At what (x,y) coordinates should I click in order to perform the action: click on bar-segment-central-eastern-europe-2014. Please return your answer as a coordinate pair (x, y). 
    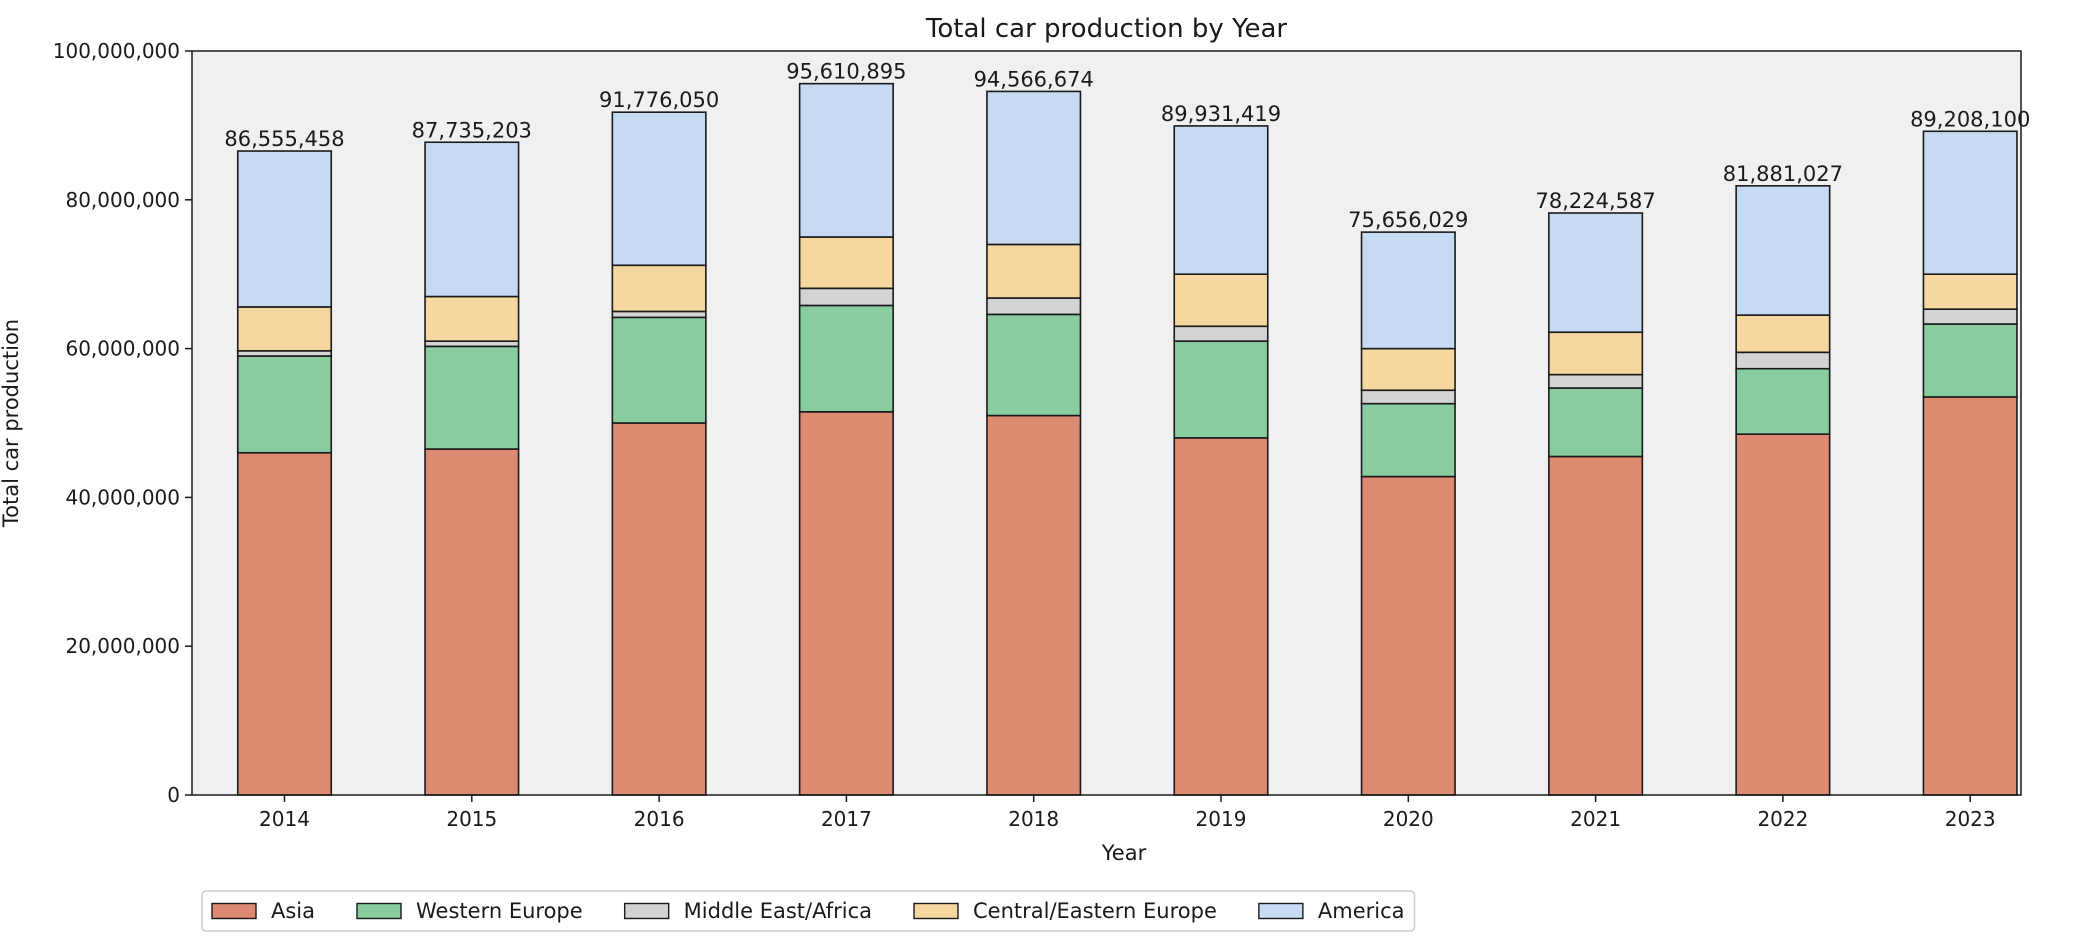
    Looking at the image, I should click on (284, 329).